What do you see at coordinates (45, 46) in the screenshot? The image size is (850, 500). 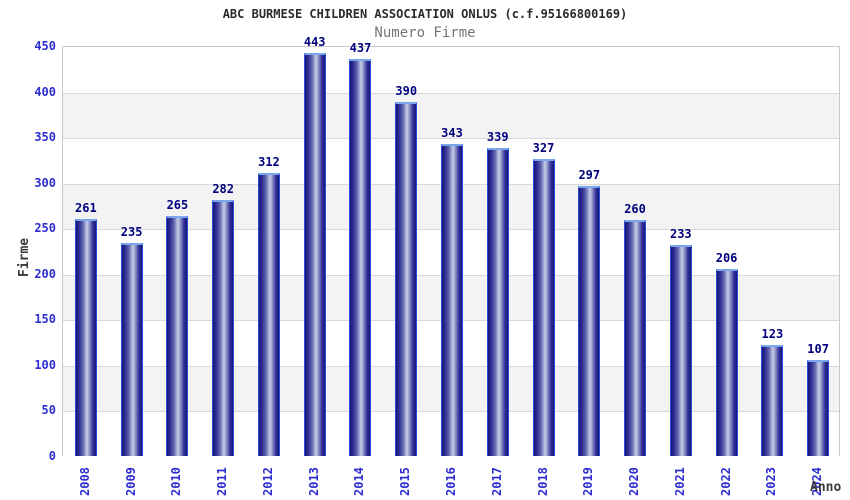 I see `y-tick-450: 450` at bounding box center [45, 46].